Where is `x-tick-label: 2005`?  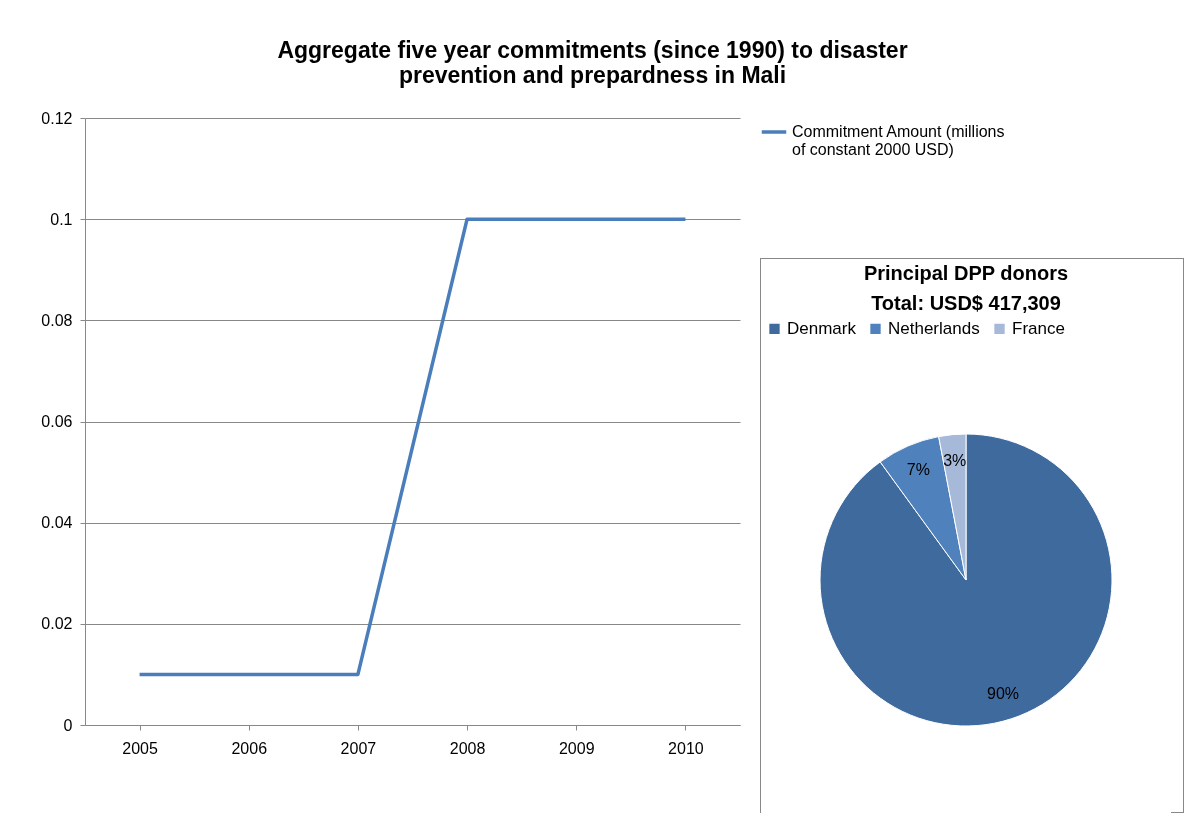
x-tick-label: 2005 is located at coordinates (140, 748).